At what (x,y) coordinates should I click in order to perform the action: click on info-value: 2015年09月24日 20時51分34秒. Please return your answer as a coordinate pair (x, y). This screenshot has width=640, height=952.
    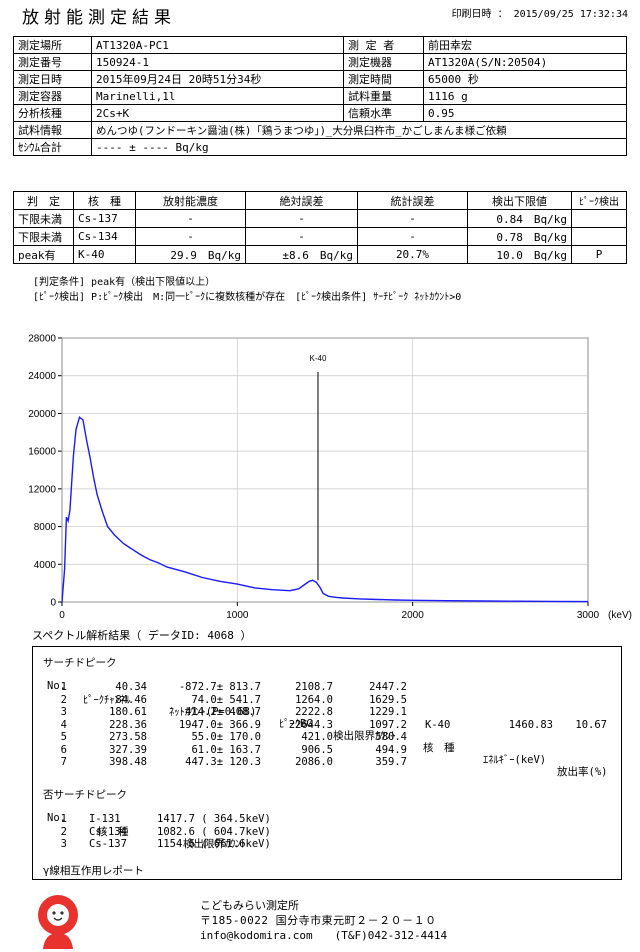
    Looking at the image, I should click on (217, 79).